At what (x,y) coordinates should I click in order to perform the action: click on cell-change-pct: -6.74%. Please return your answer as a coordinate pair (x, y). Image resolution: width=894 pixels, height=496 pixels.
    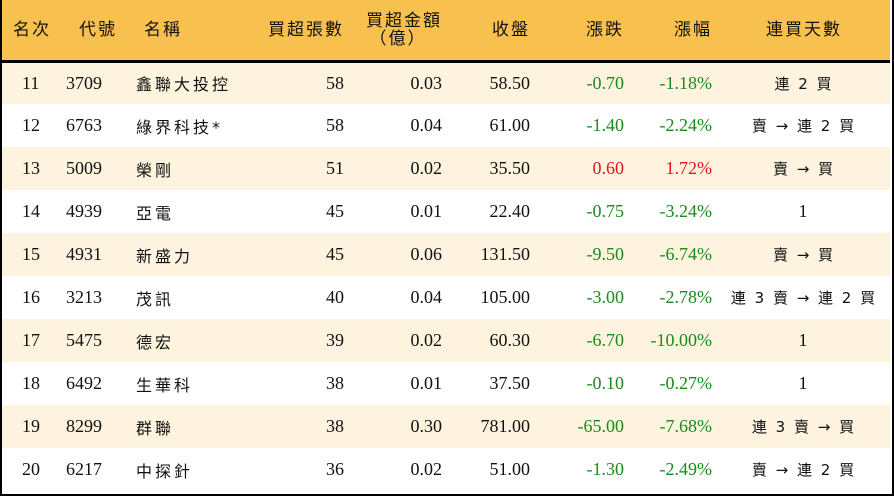
    Looking at the image, I should click on (686, 254).